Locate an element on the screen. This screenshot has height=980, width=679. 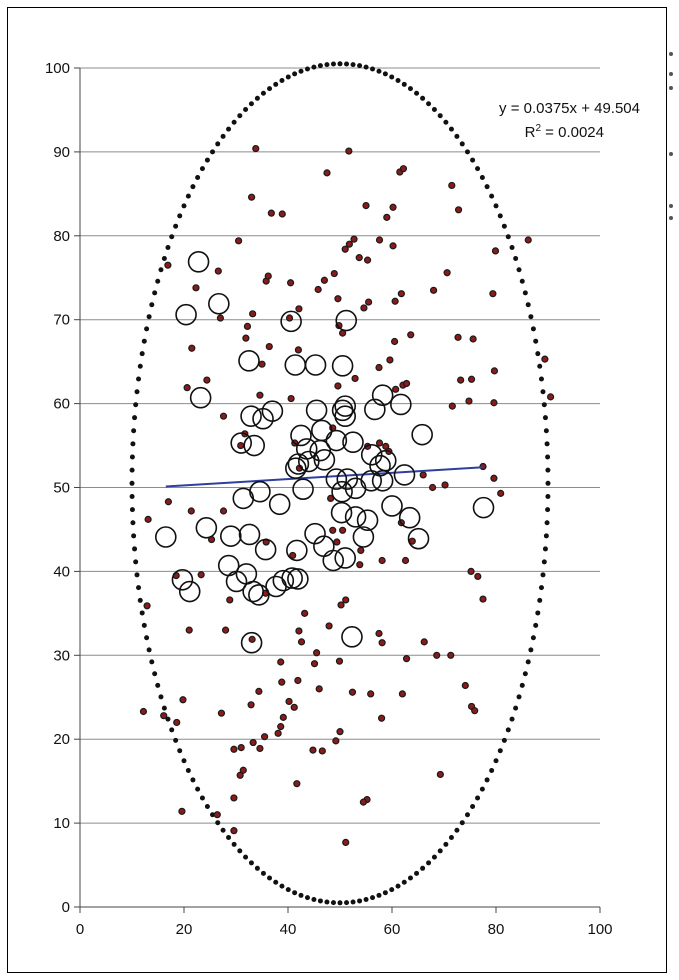
trendline-labels: y = 0.0375x + 49.504 R2 = 0.0024 is located at coordinates (569, 120).